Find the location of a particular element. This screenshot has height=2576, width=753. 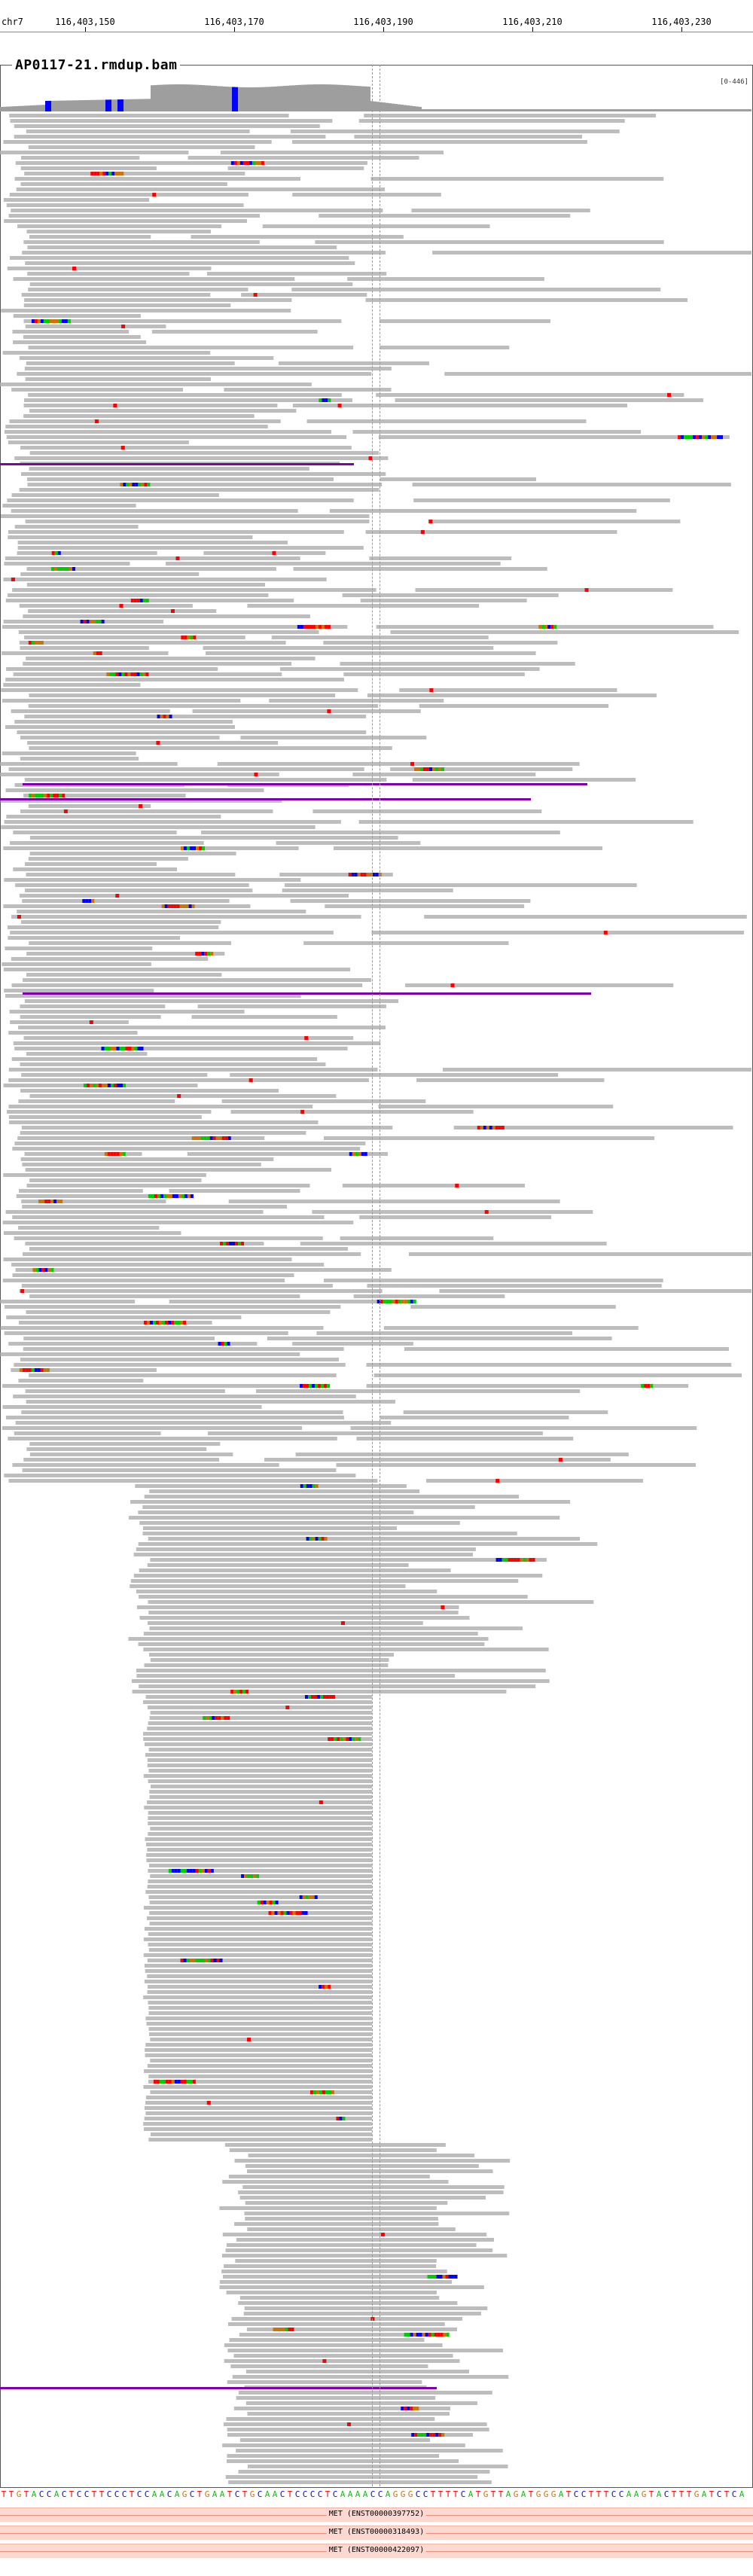

sequence-base: G is located at coordinates (644, 2494).